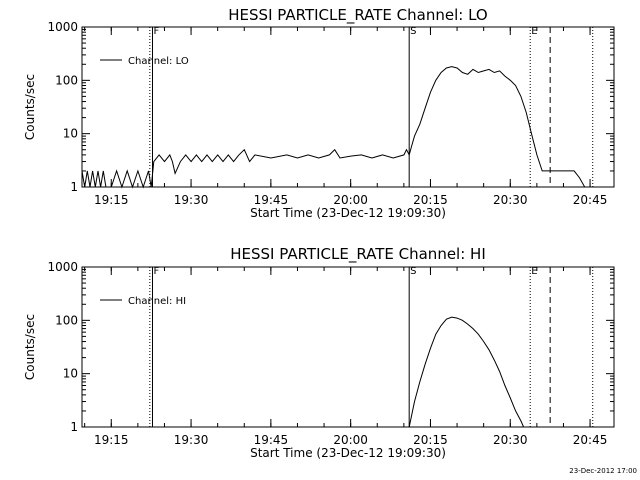  What do you see at coordinates (603, 471) in the screenshot?
I see `footer-timestamp: 23-Dec-2012 17:00` at bounding box center [603, 471].